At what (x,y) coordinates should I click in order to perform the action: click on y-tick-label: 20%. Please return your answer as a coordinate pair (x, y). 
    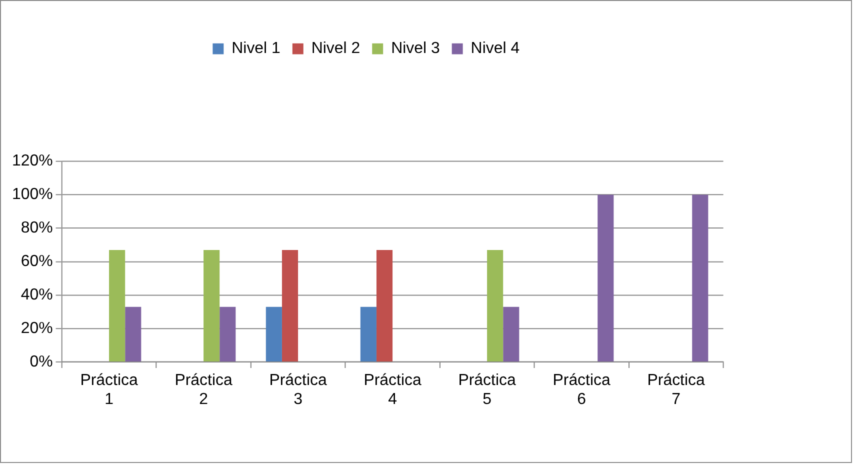
    Looking at the image, I should click on (36, 328).